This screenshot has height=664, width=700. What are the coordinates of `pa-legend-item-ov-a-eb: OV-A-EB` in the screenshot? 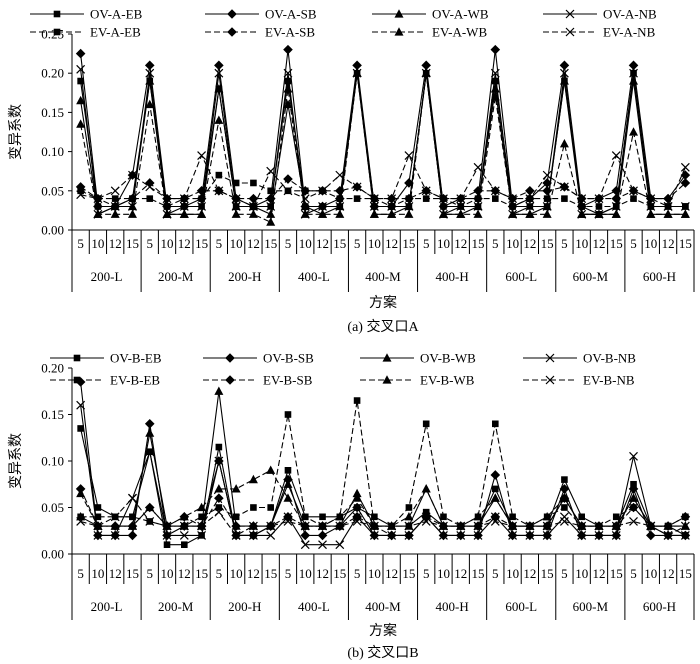 It's located at (86, 14).